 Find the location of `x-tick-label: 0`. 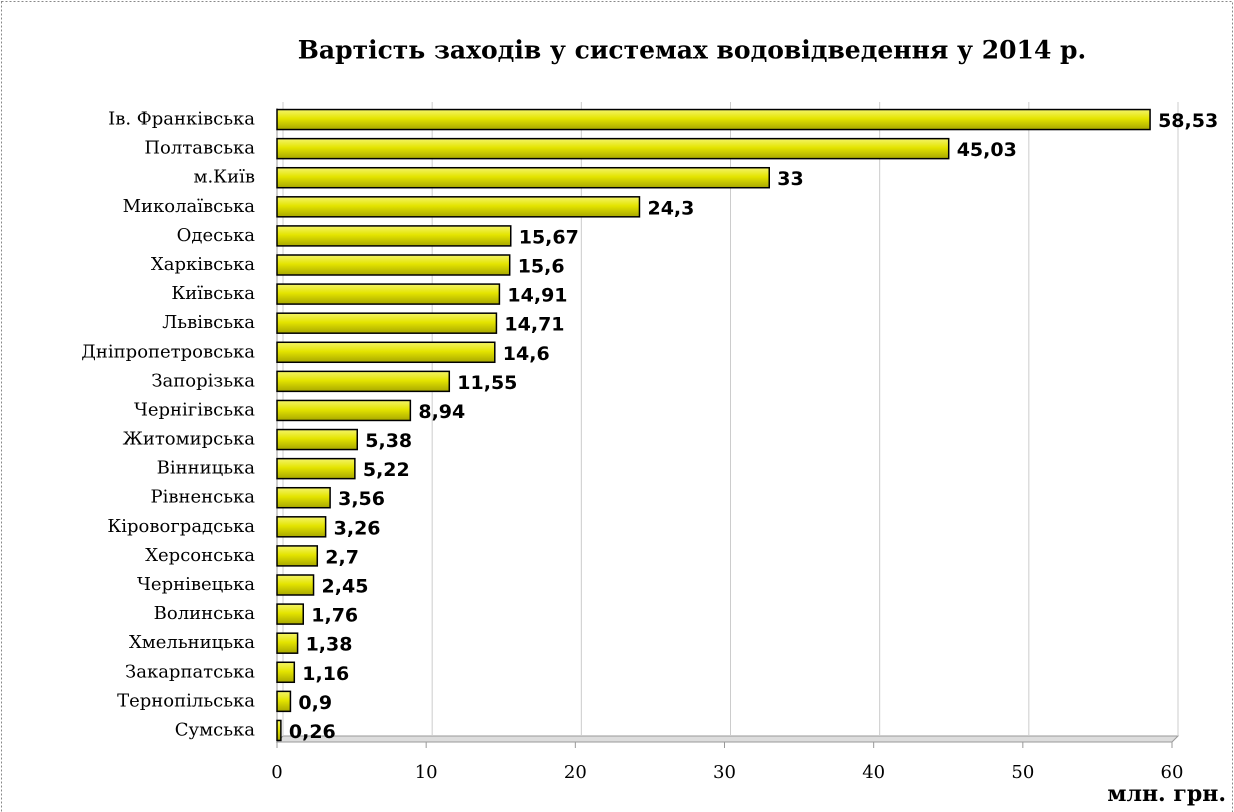

x-tick-label: 0 is located at coordinates (276, 772).